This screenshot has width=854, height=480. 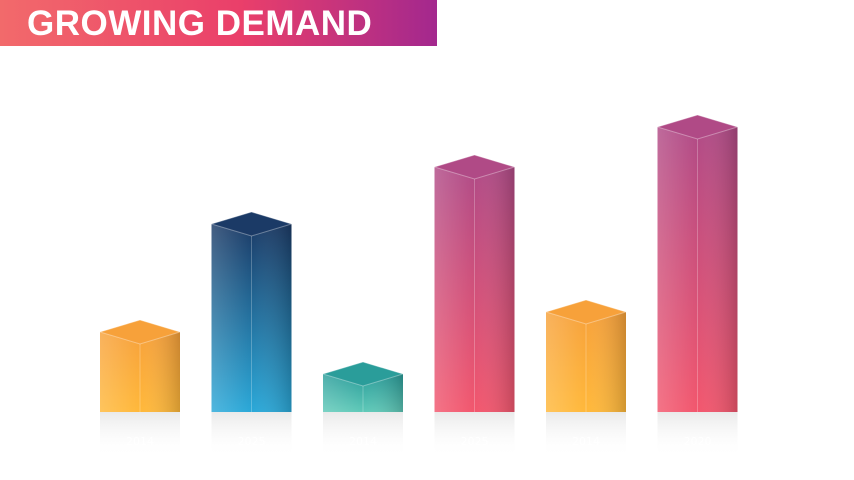 I want to click on chart-title: GROWING DEMAND, so click(x=200, y=23).